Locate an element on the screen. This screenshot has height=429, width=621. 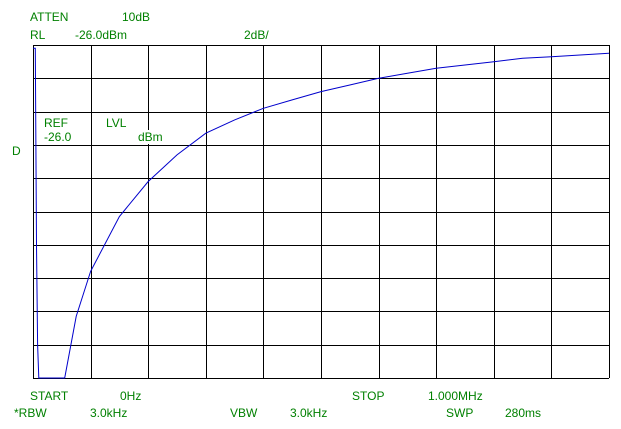
vbw-value: 3.0kHz is located at coordinates (309, 413).